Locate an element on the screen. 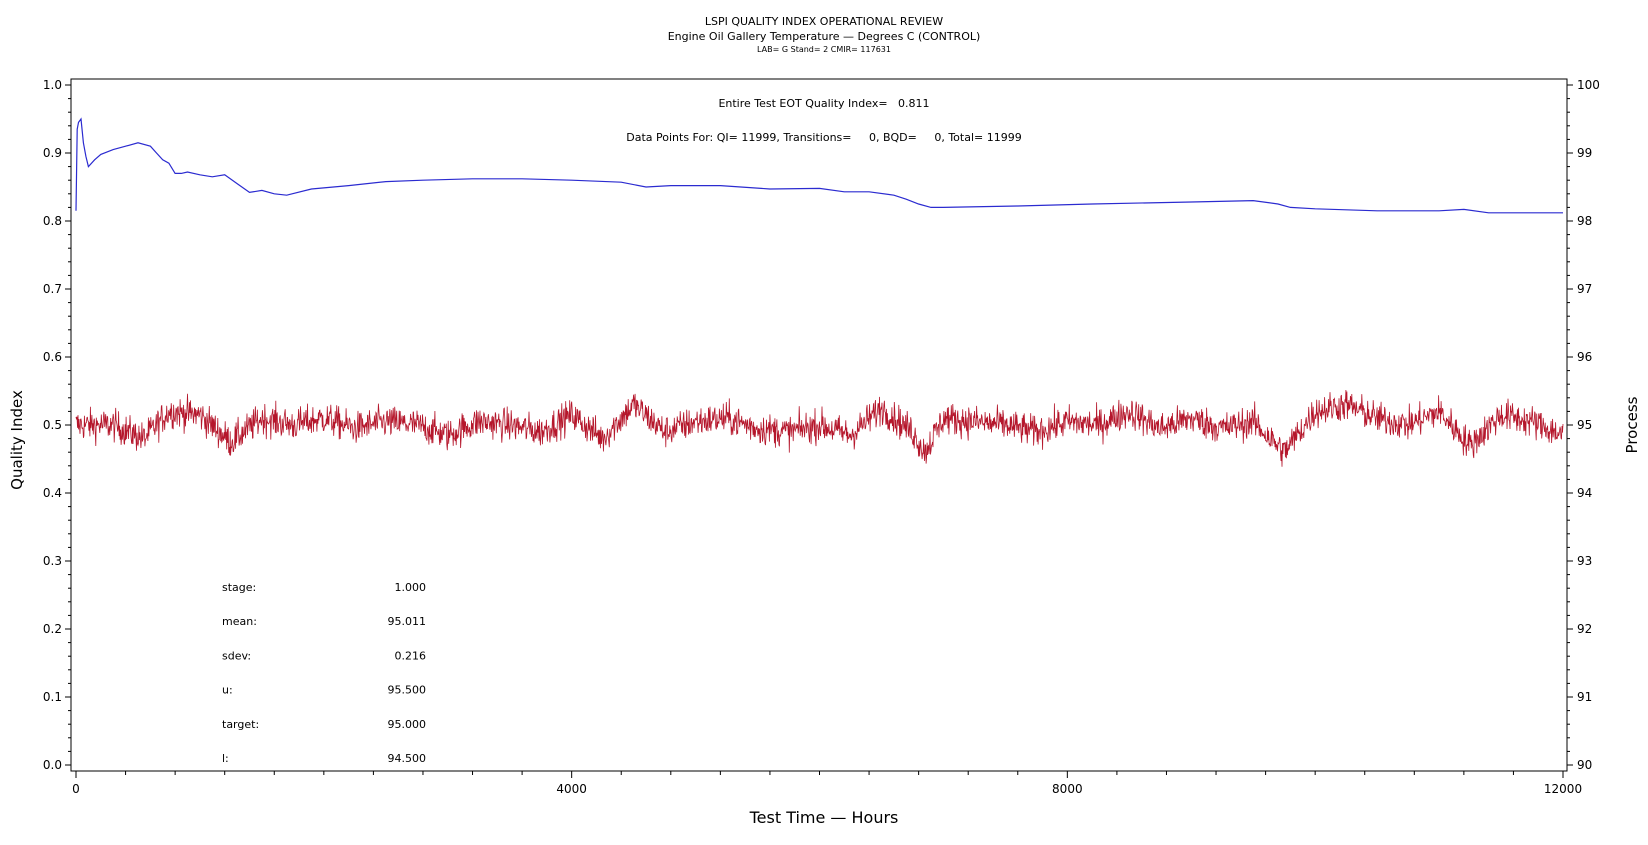 The height and width of the screenshot is (845, 1648). stat-label: target: is located at coordinates (240, 724).